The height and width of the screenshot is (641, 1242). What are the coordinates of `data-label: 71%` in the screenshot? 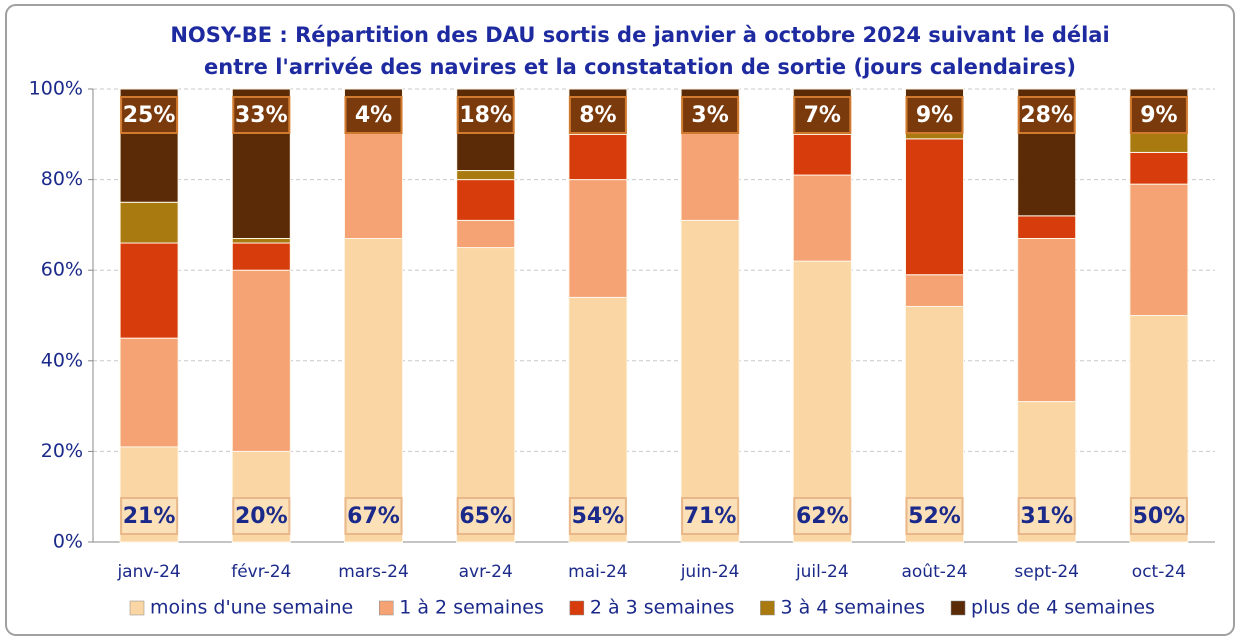 It's located at (710, 516).